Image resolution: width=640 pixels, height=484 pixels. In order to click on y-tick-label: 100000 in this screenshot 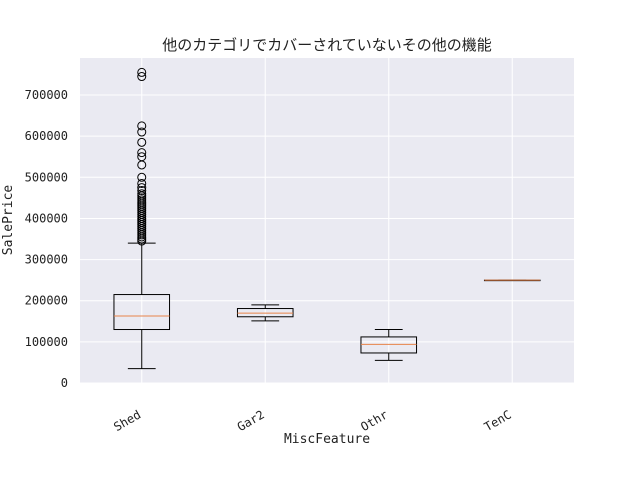, I will do `click(46, 342)`.